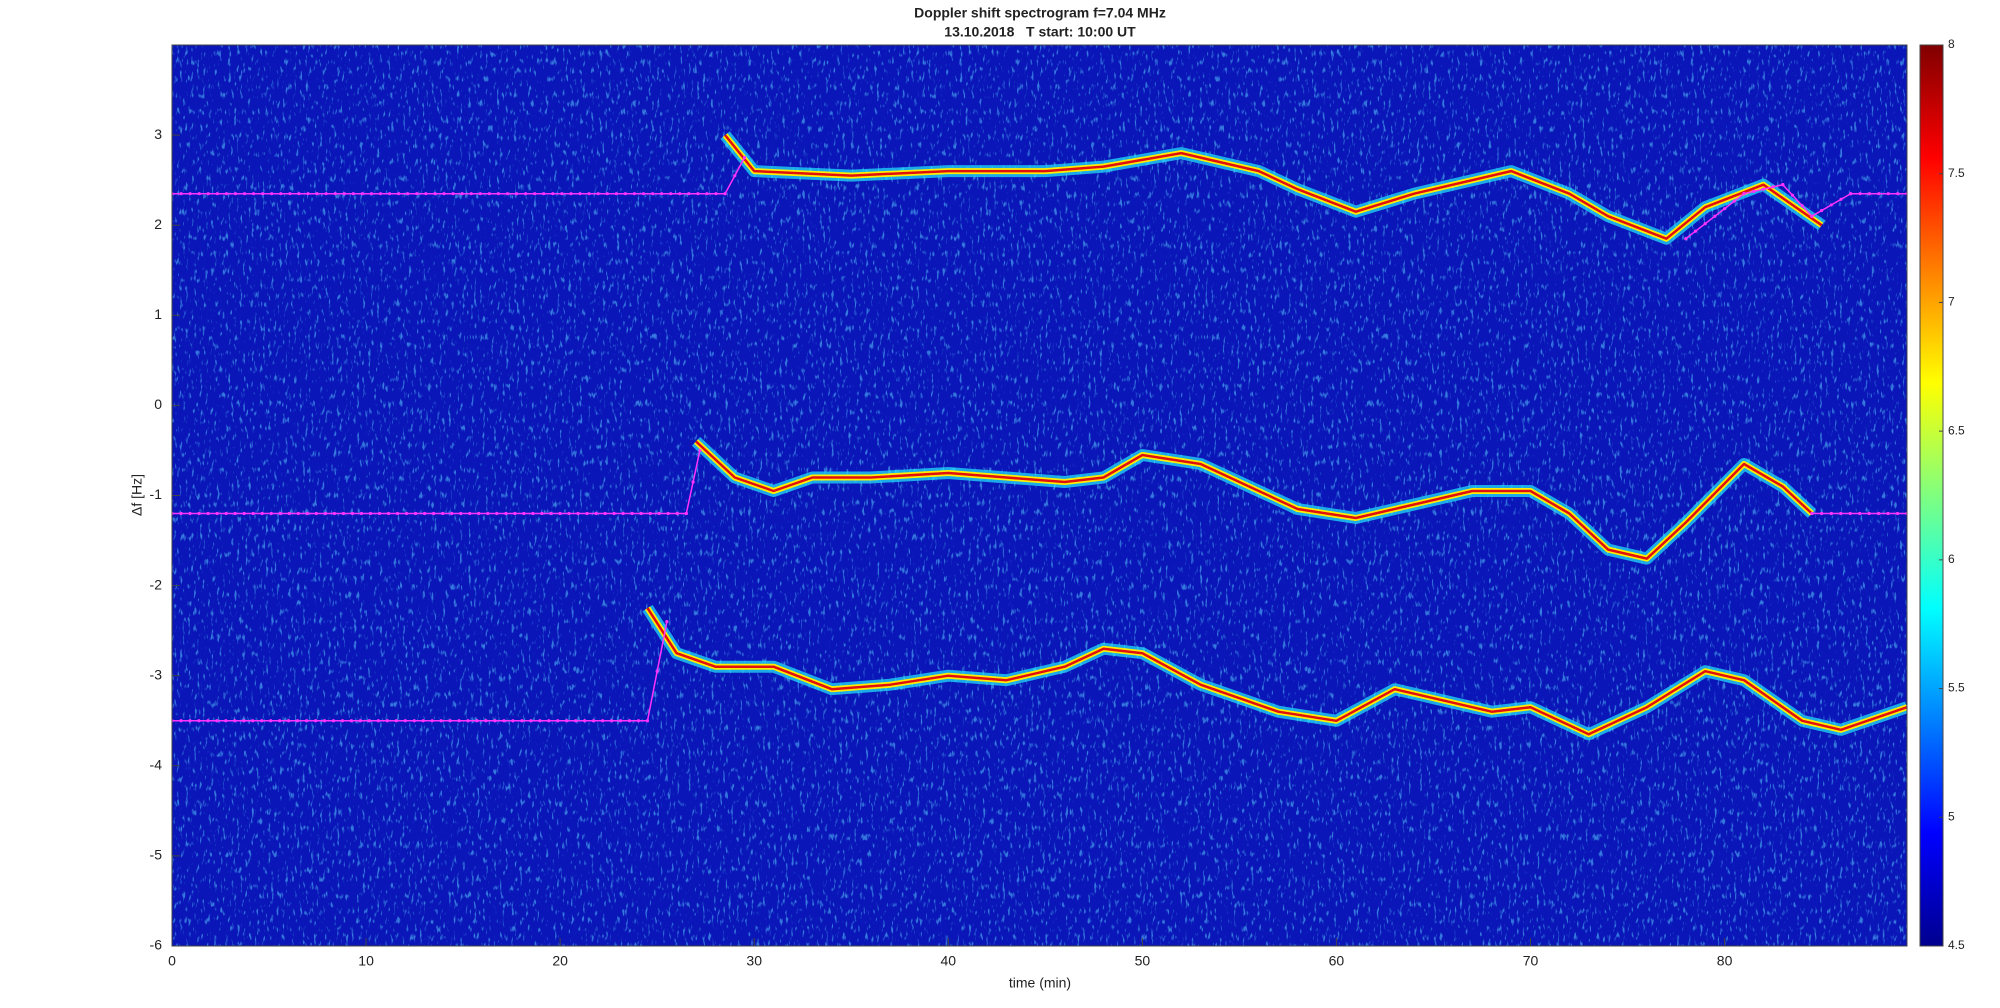  I want to click on y-tick-label: 1, so click(158, 314).